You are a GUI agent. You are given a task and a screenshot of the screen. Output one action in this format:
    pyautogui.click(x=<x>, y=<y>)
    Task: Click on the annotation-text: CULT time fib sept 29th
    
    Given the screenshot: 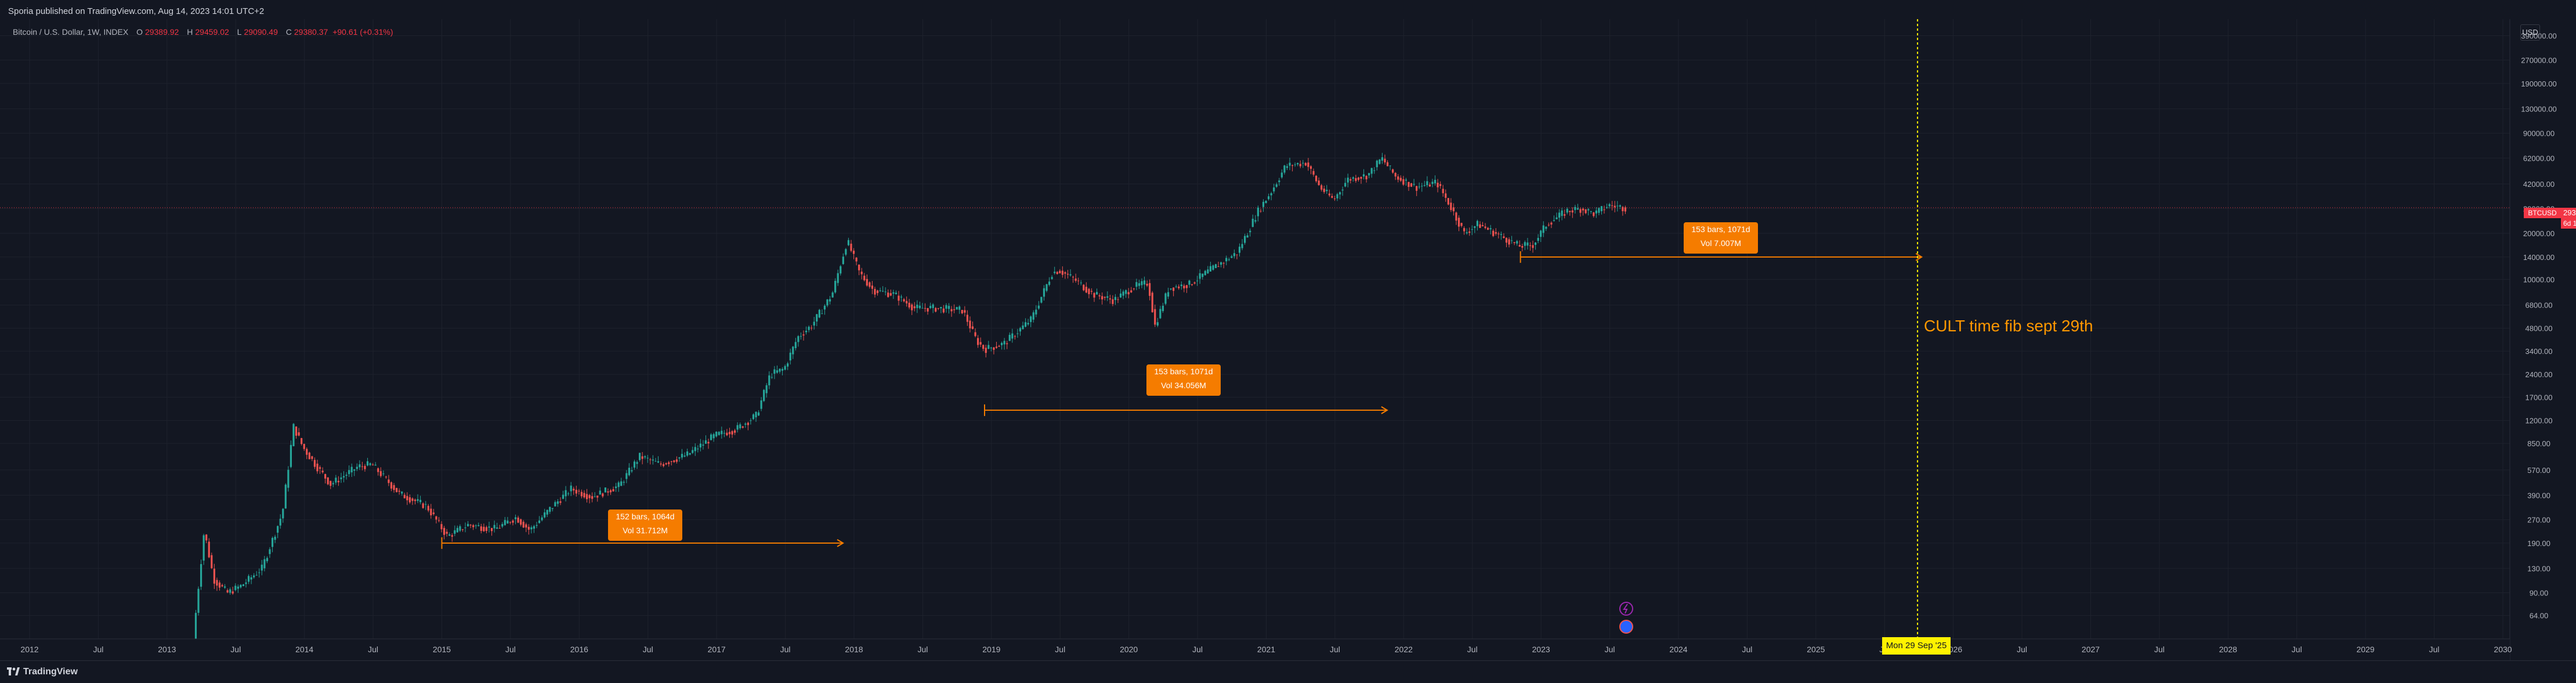 What is the action you would take?
    pyautogui.click(x=2008, y=326)
    